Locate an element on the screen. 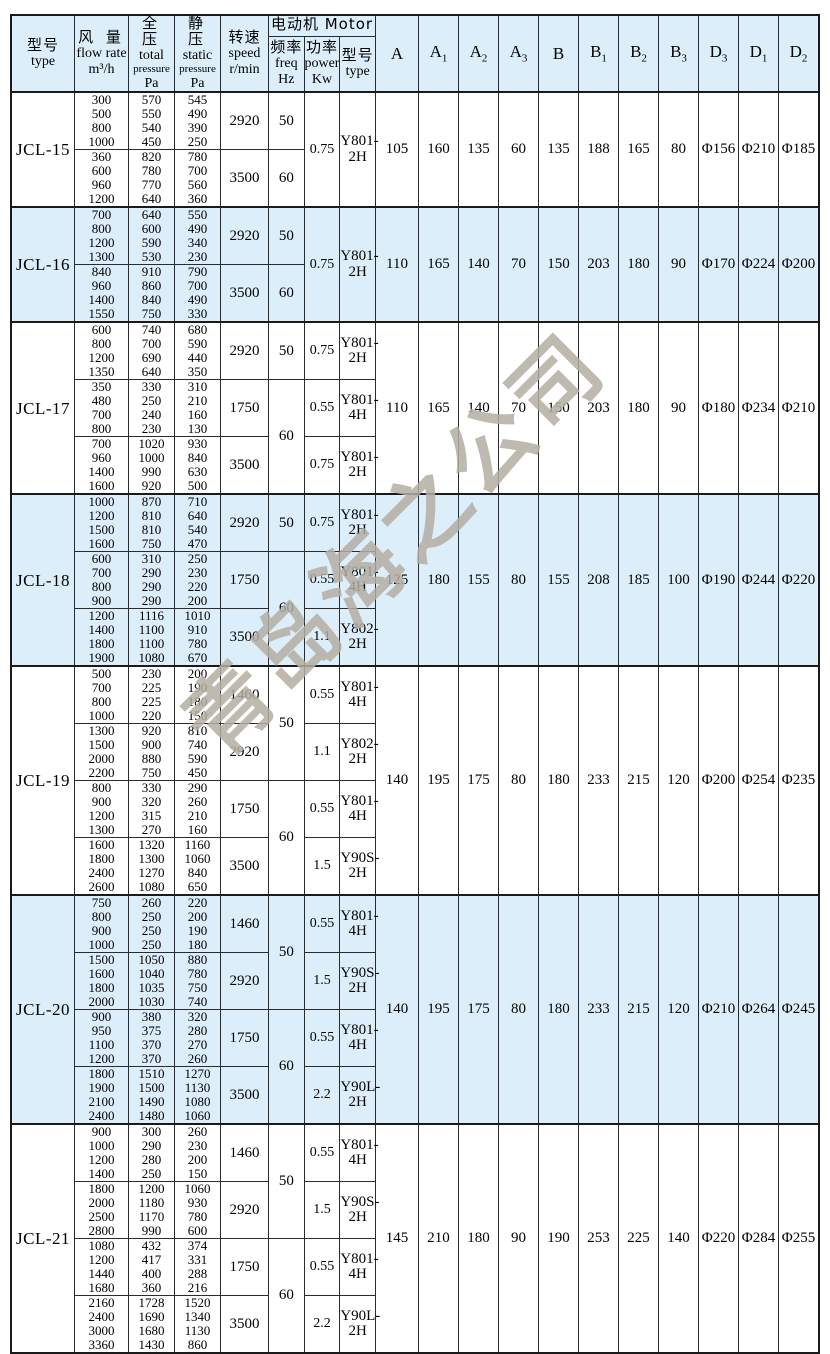  cell-model-jcl-19: JCL-19 is located at coordinates (42, 780).